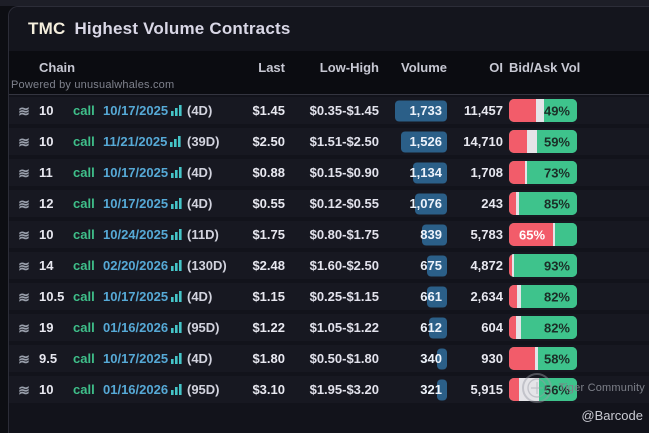 The image size is (649, 433). I want to click on last-price: $1.80, so click(268, 358).